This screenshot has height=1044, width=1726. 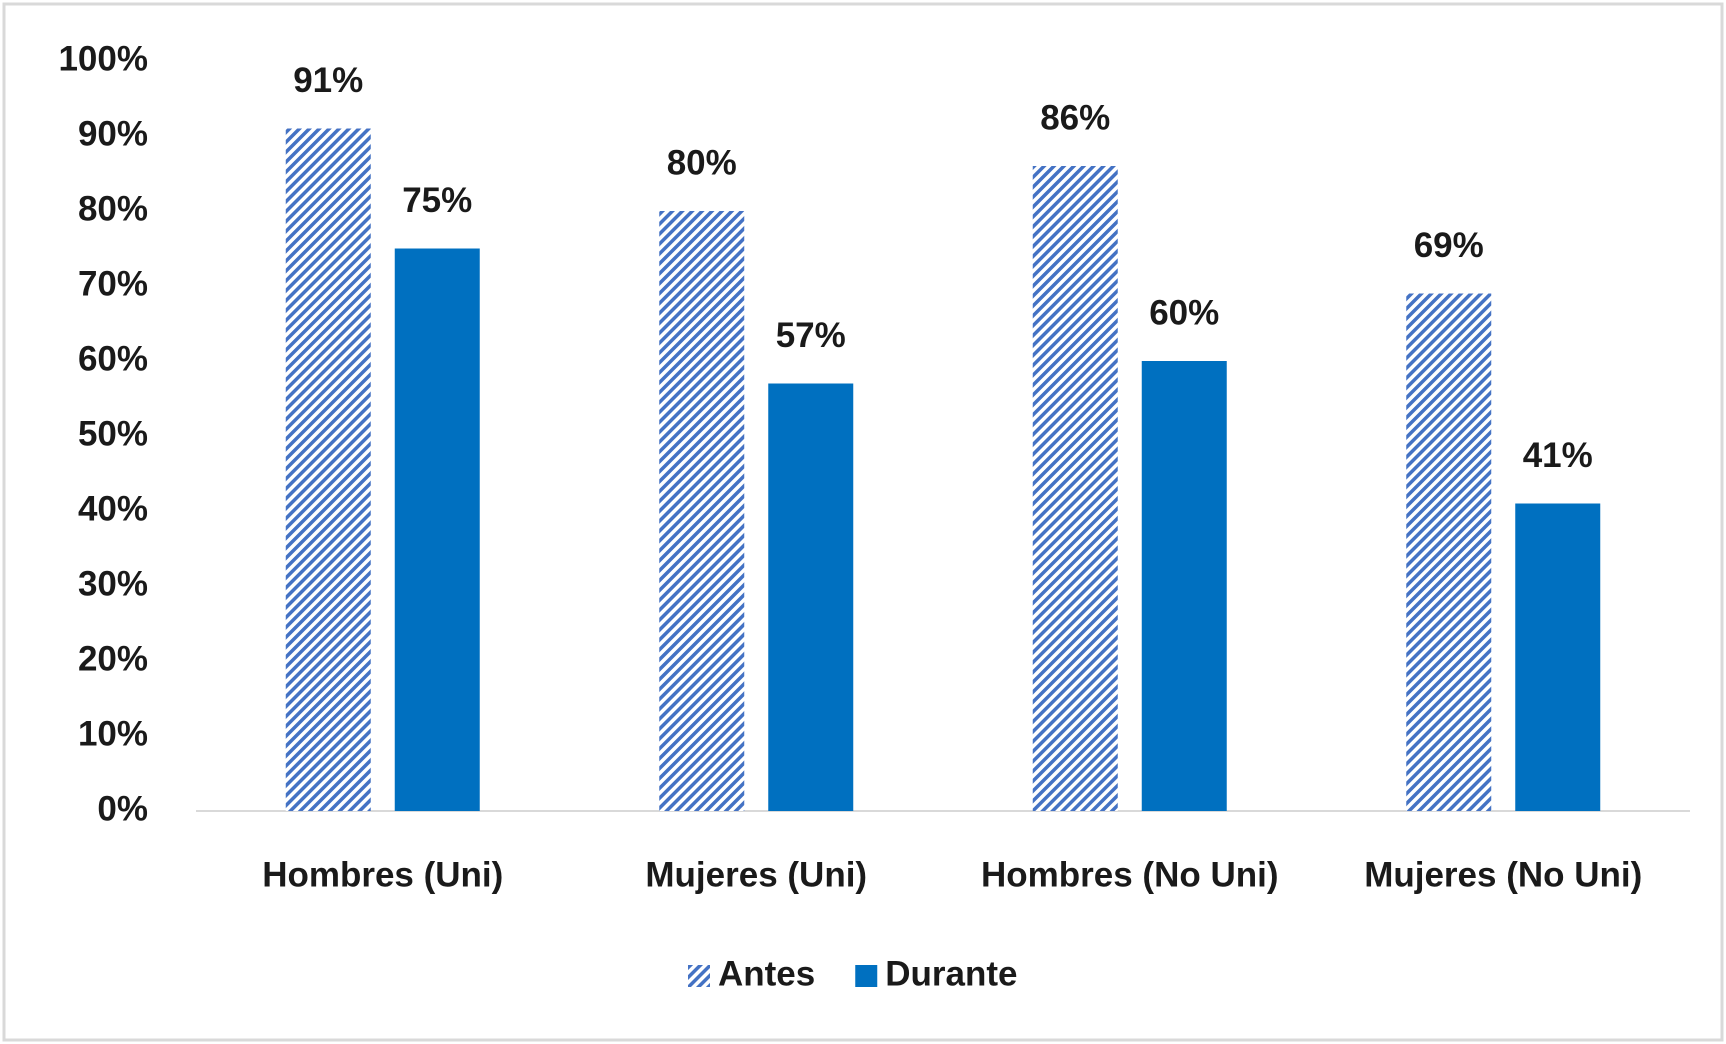 What do you see at coordinates (1130, 874) in the screenshot?
I see `x-tick-label: Hombres (No Uni)` at bounding box center [1130, 874].